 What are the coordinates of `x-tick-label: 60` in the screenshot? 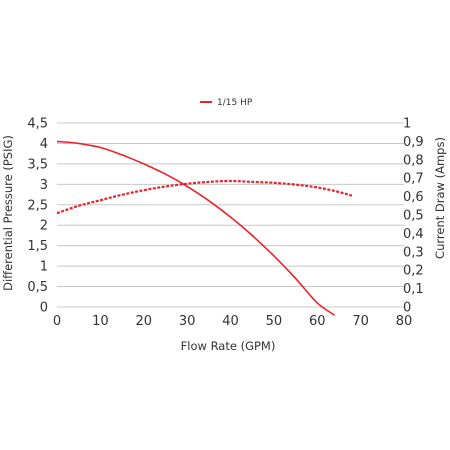 It's located at (317, 321).